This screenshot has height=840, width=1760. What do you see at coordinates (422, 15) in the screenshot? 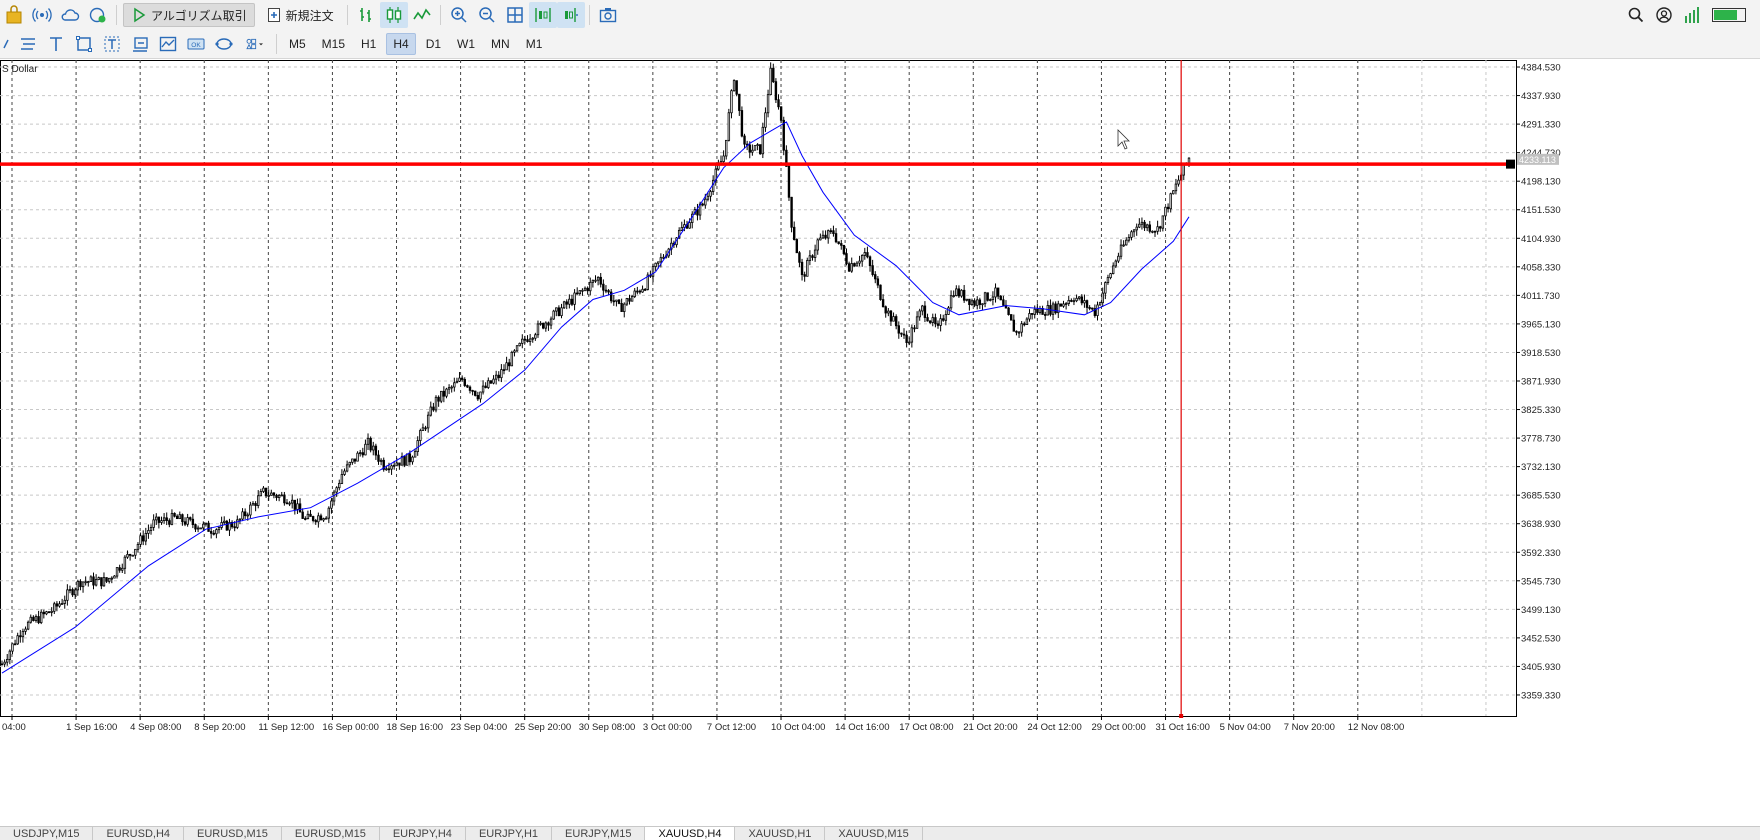
I see `line-chart-icon` at bounding box center [422, 15].